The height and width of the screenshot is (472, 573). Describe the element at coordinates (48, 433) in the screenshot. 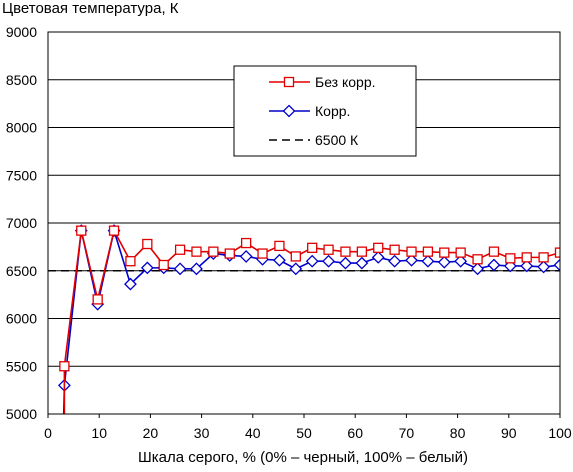

I see `x-tick-label: 0` at that location.